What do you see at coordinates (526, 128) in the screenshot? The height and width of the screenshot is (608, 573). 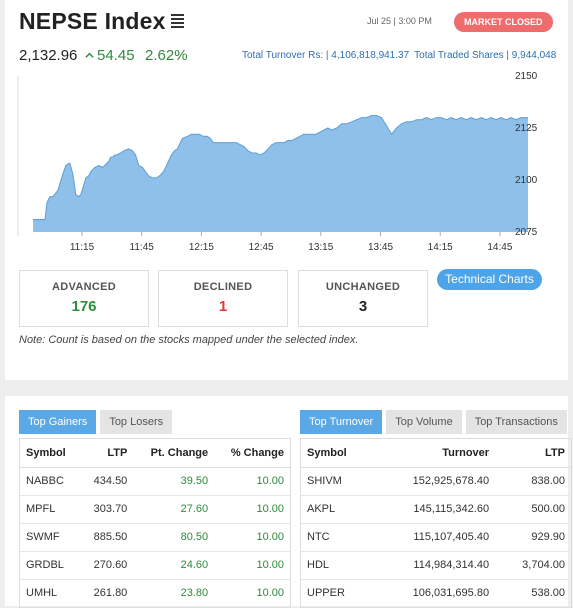 I see `y-tick-label: 2125` at bounding box center [526, 128].